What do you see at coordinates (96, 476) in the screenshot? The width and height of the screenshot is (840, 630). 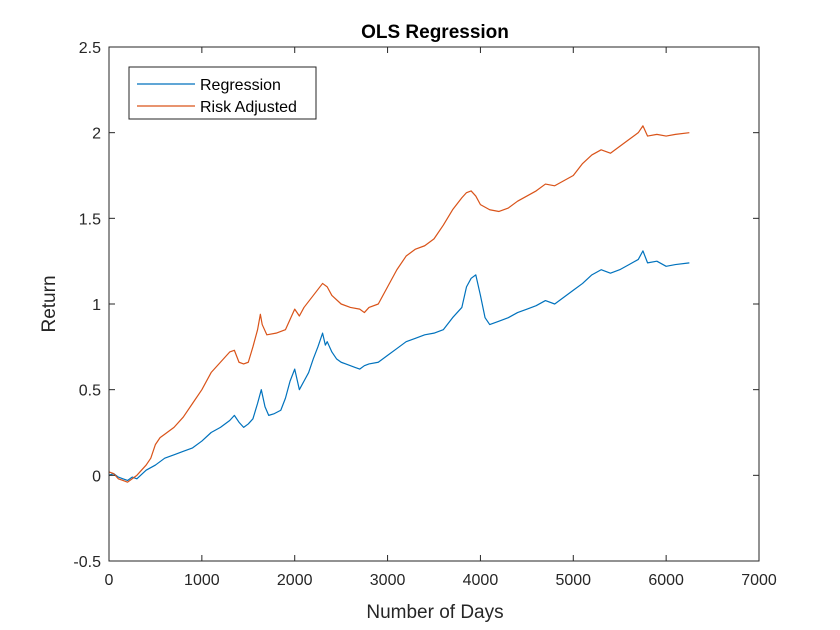 I see `y-tick-label: 0` at bounding box center [96, 476].